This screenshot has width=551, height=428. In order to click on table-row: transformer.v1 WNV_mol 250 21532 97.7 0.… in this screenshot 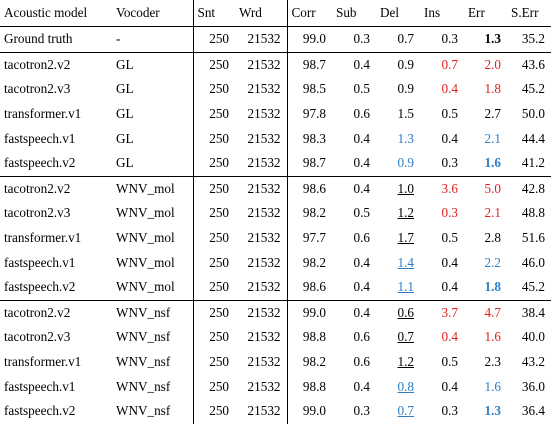, I will do `click(275, 238)`.